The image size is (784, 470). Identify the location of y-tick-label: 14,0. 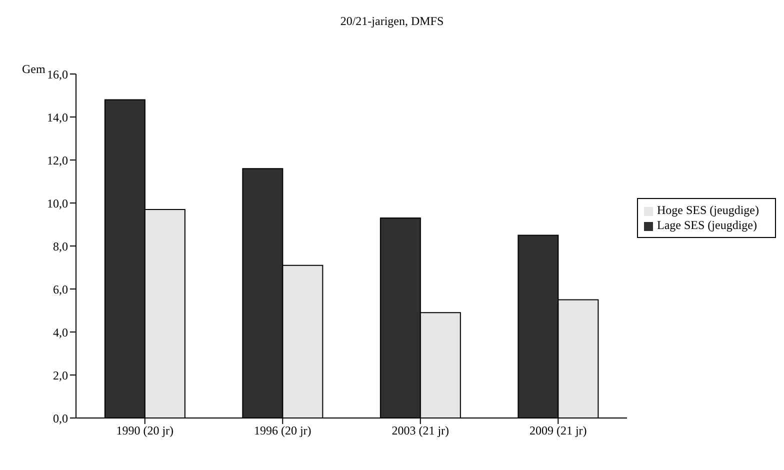
(57, 117).